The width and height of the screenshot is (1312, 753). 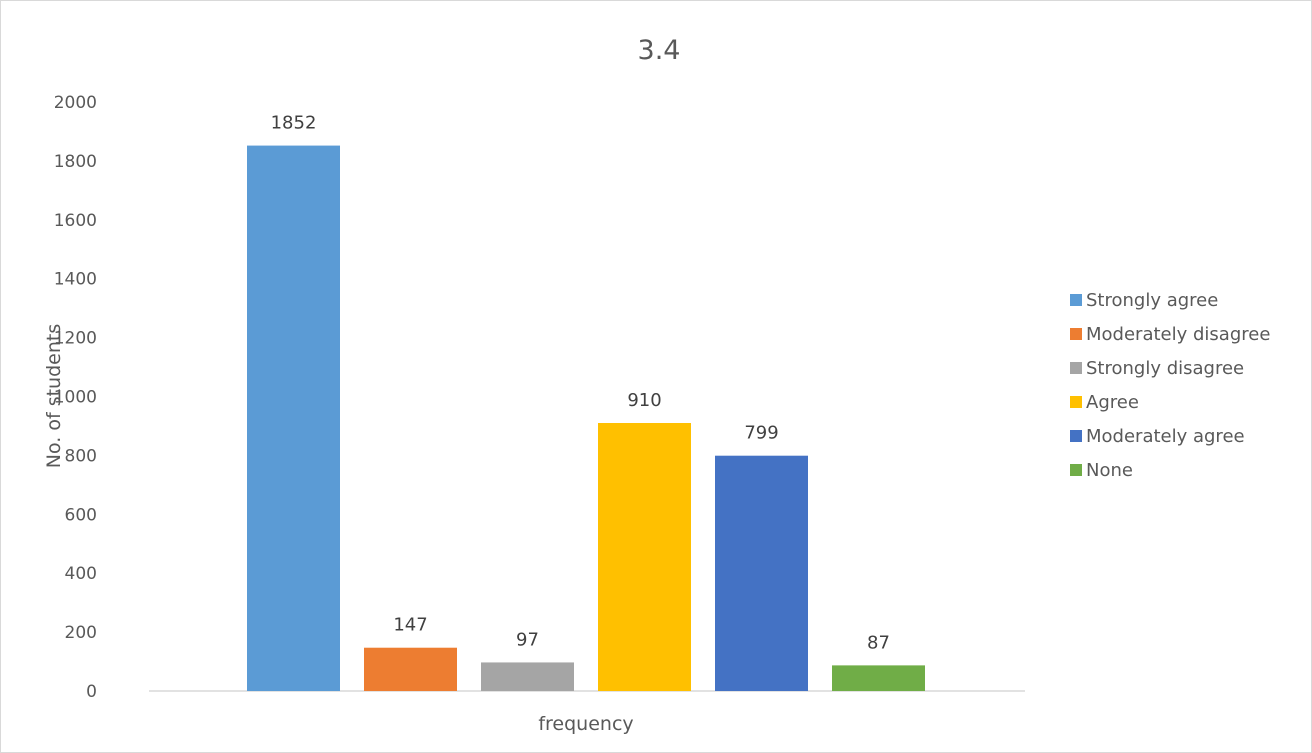 I want to click on legend-label: Strongly disagree, so click(x=1165, y=368).